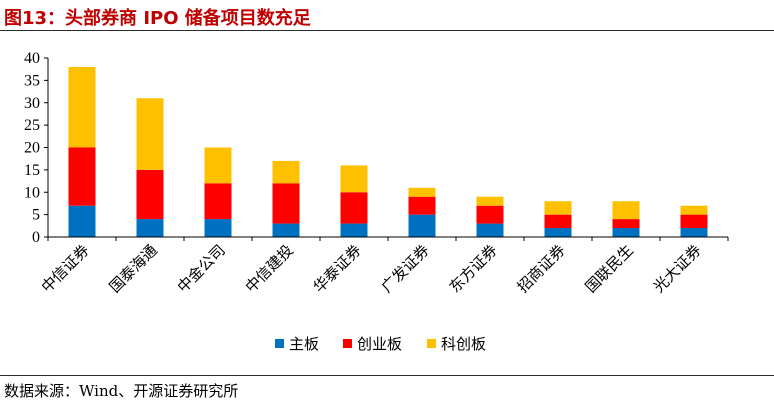 Image resolution: width=774 pixels, height=405 pixels. Describe the element at coordinates (32, 58) in the screenshot. I see `y-tick-label-9: 40` at that location.